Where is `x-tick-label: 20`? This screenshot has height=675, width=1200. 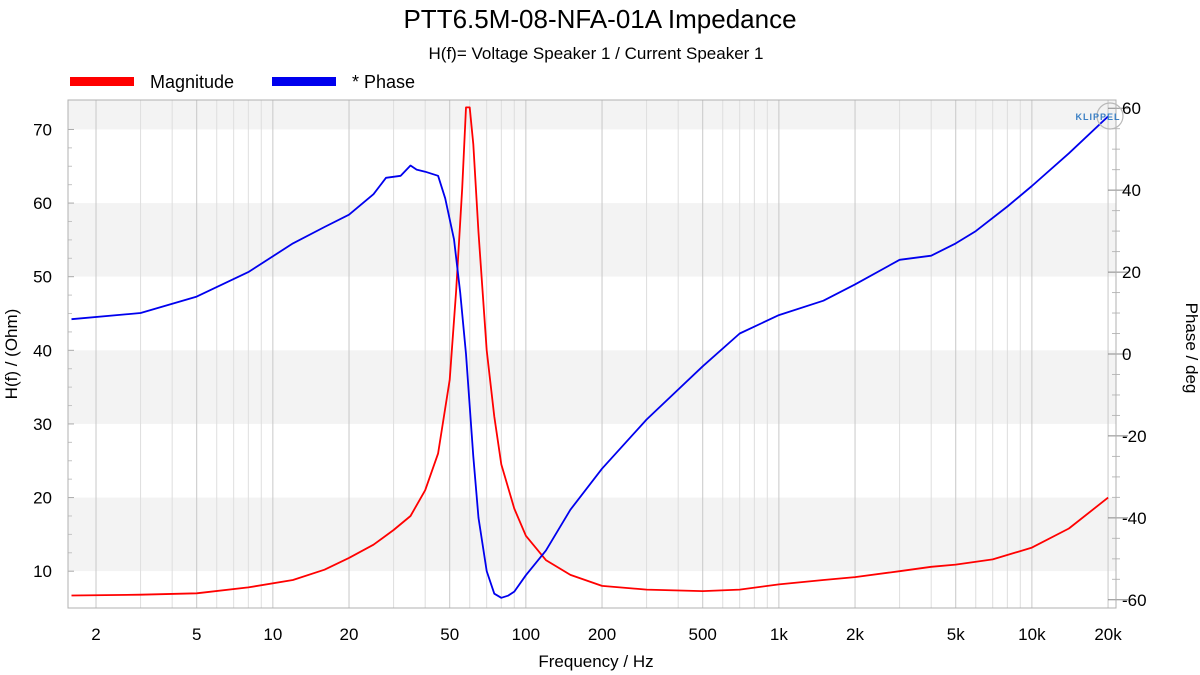 x-tick-label: 20 is located at coordinates (349, 634).